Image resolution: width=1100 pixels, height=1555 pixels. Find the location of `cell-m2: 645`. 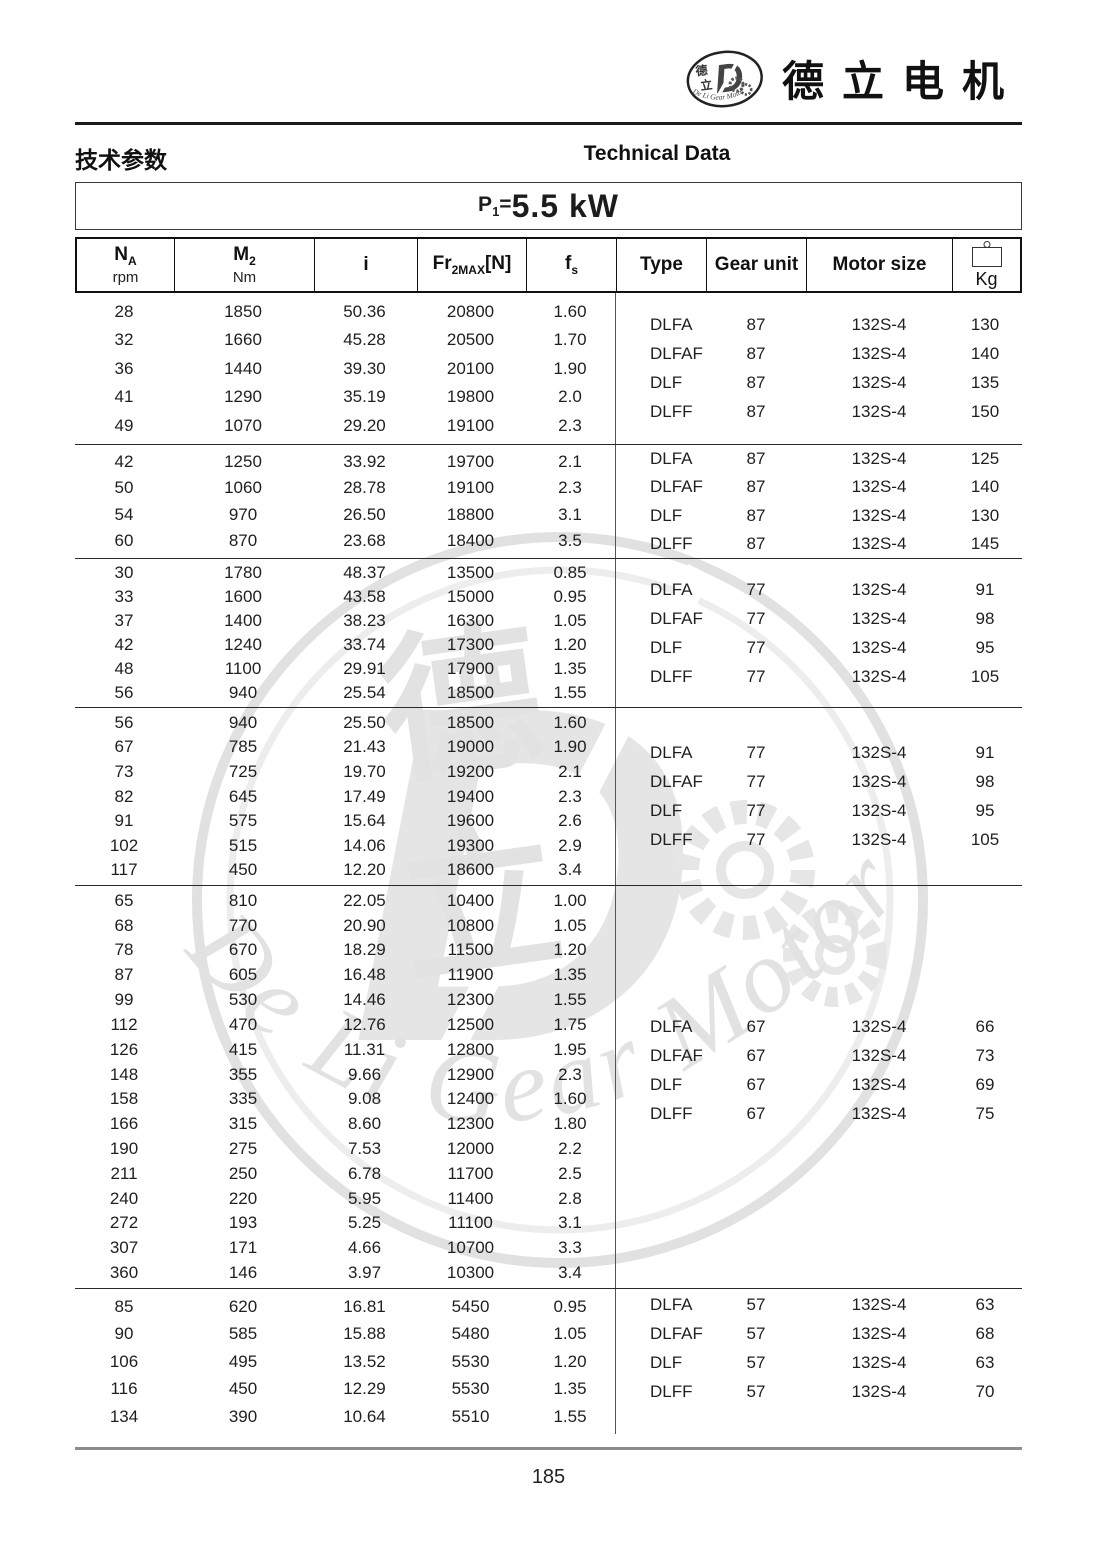

cell-m2: 645 is located at coordinates (243, 796).